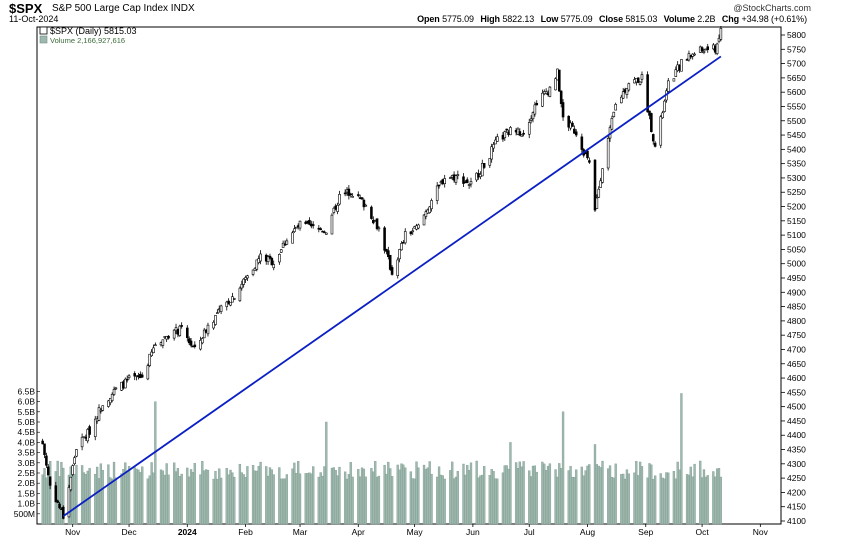 This screenshot has height=540, width=848. I want to click on legend-price-label: $SPX (Daily) 5815.03, so click(93, 31).